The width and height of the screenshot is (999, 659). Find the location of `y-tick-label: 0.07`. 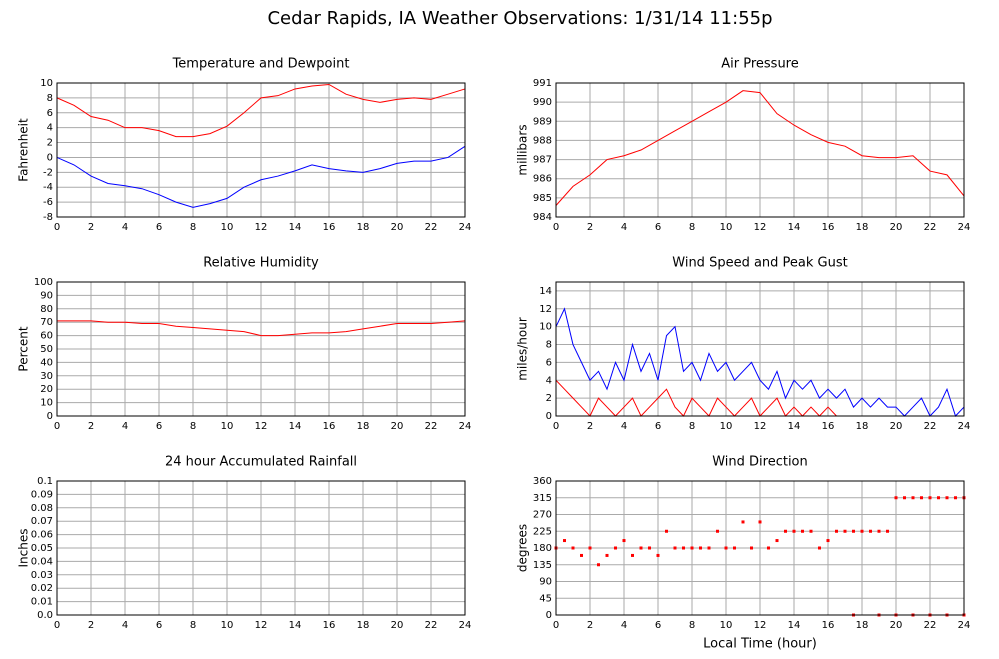

y-tick-label: 0.07 is located at coordinates (42, 521).